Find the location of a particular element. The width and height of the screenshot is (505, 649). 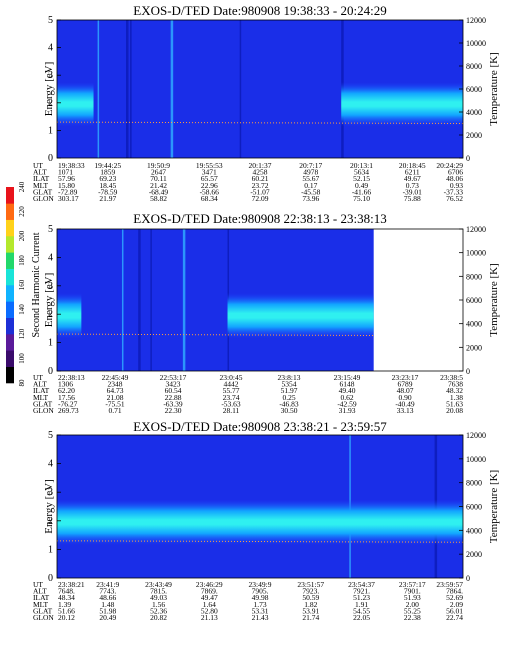

orbit-cell: 55.77 is located at coordinates (231, 390).